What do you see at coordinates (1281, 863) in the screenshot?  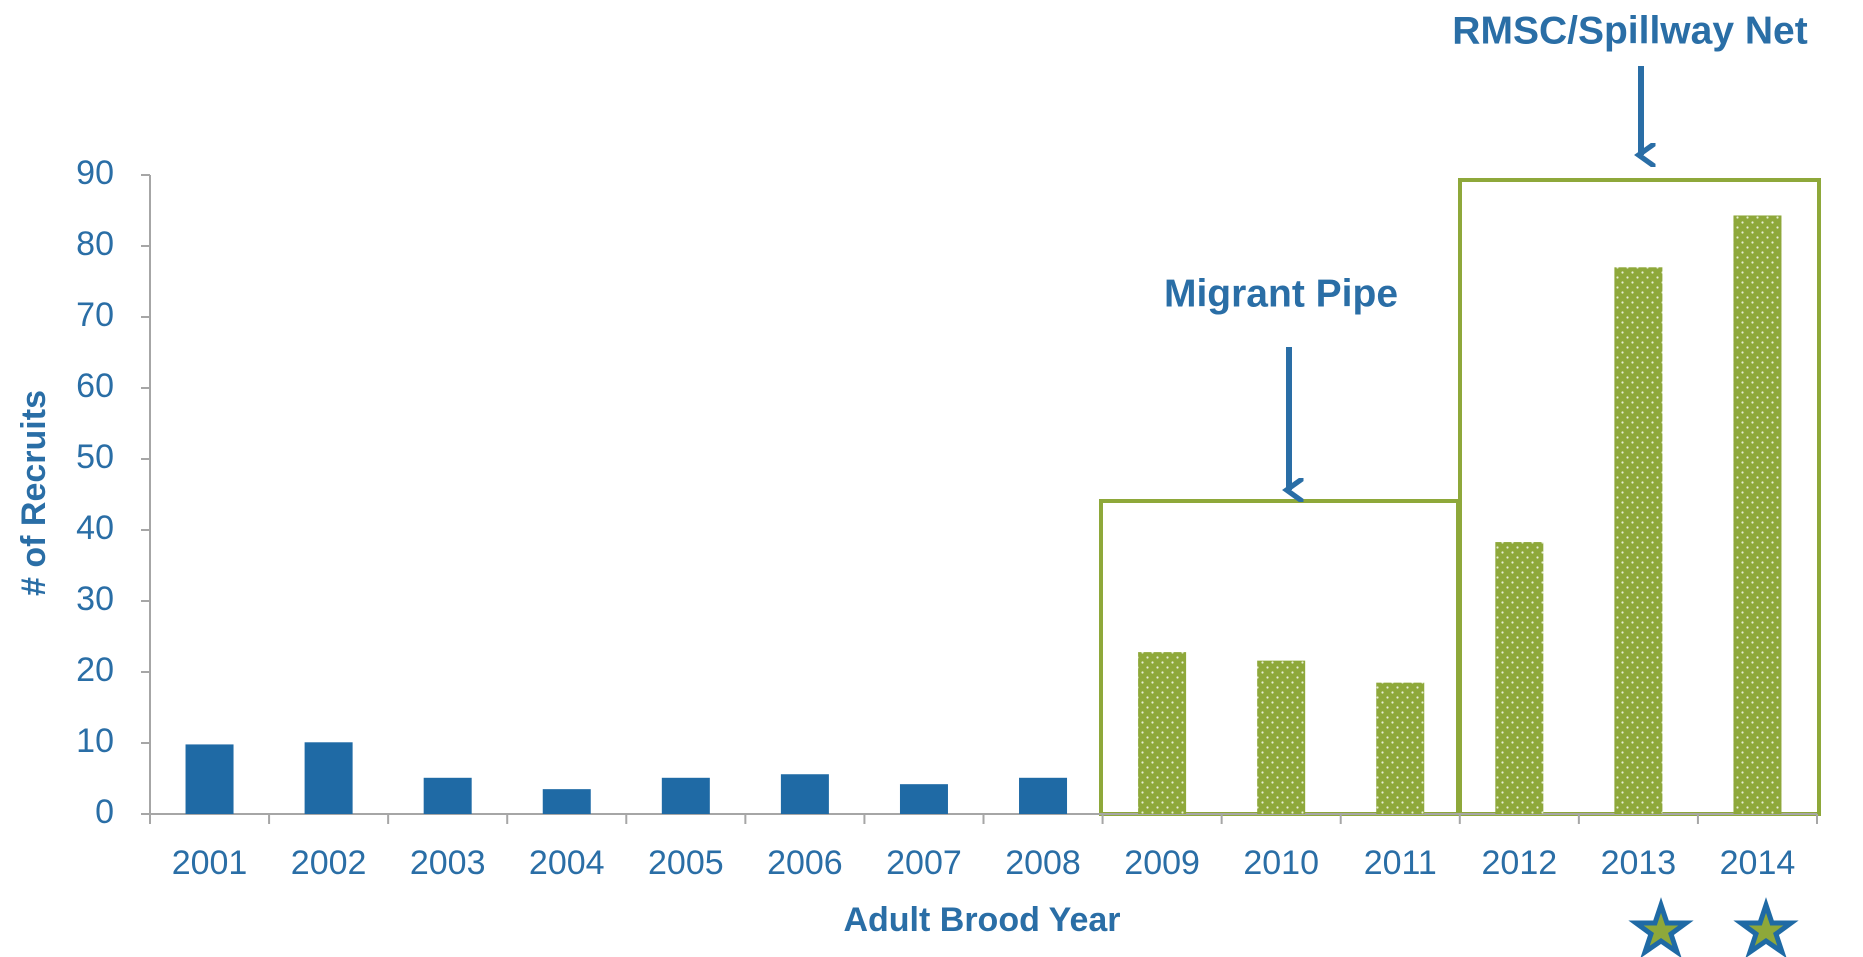 I see `x-tick-label: 2010` at bounding box center [1281, 863].